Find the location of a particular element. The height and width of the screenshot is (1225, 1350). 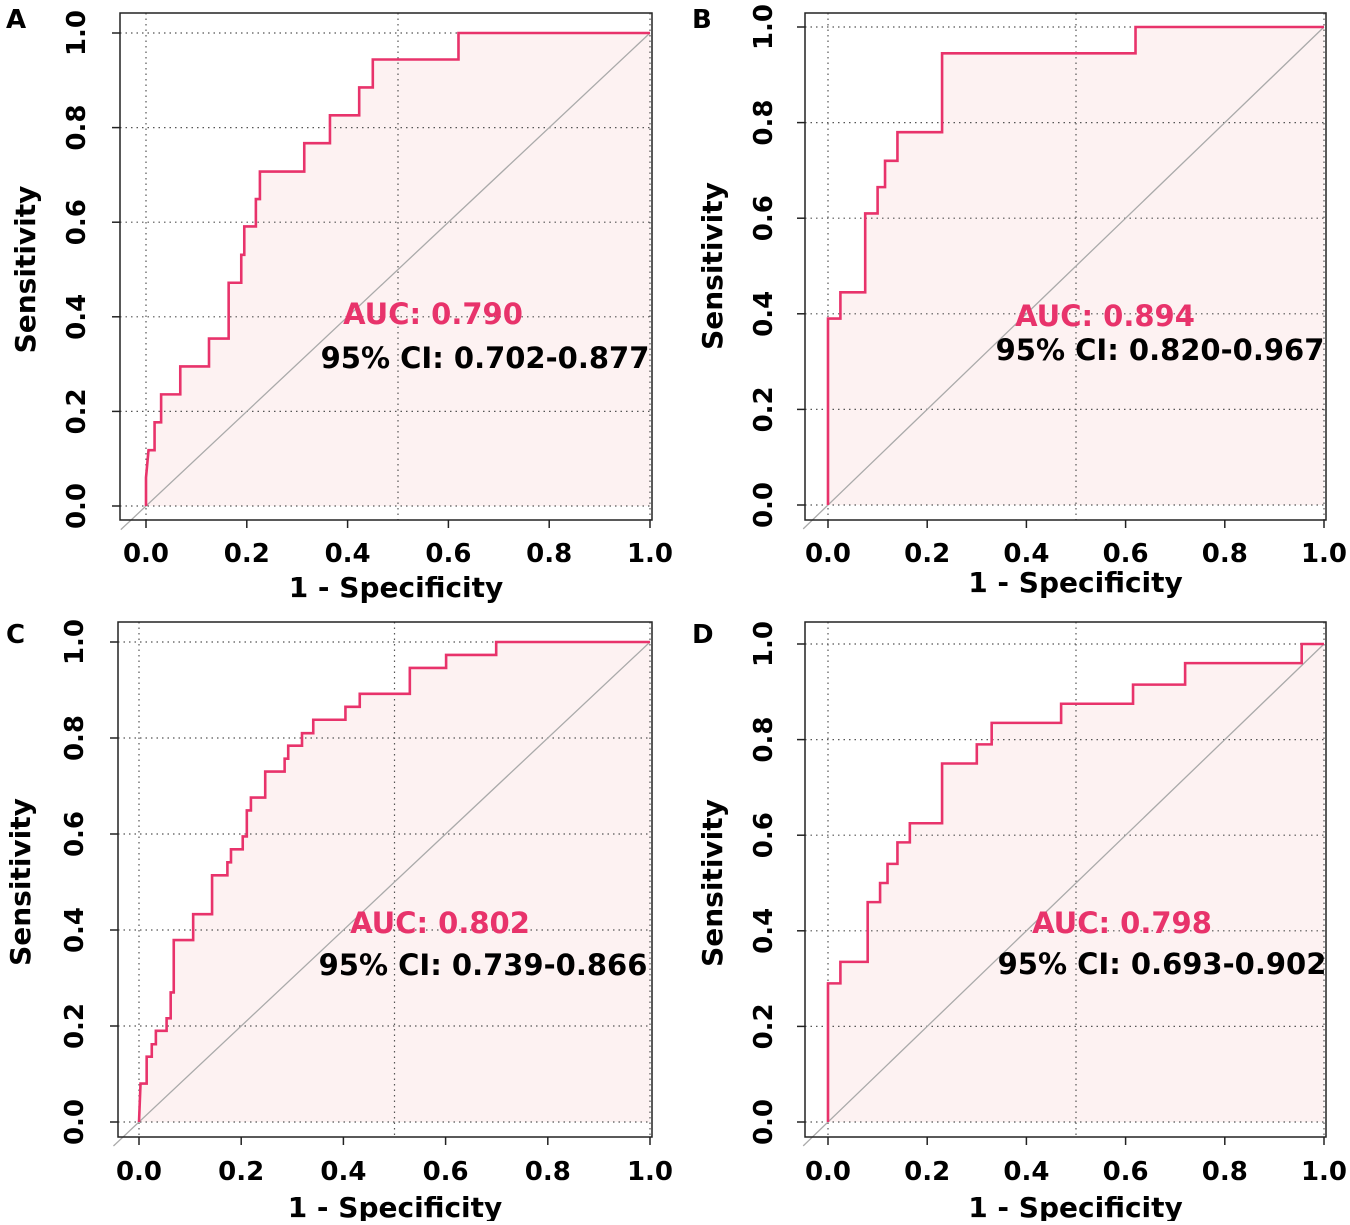

ci-label: 95% CI: 0.693-0.902 is located at coordinates (1162, 964).